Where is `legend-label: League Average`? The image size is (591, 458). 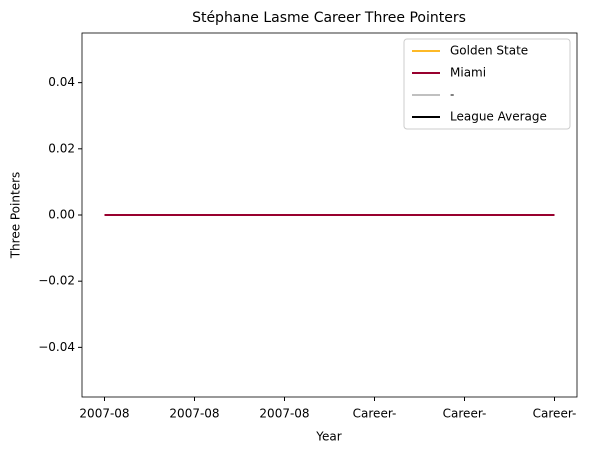
legend-label: League Average is located at coordinates (498, 117).